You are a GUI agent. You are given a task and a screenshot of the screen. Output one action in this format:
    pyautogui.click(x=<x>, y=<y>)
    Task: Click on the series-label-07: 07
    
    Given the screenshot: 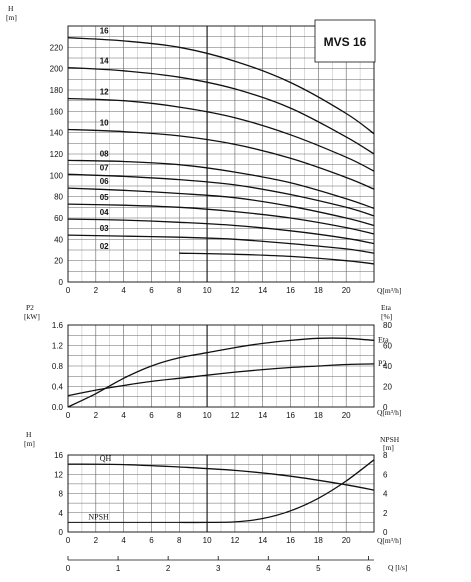 What is the action you would take?
    pyautogui.click(x=104, y=167)
    